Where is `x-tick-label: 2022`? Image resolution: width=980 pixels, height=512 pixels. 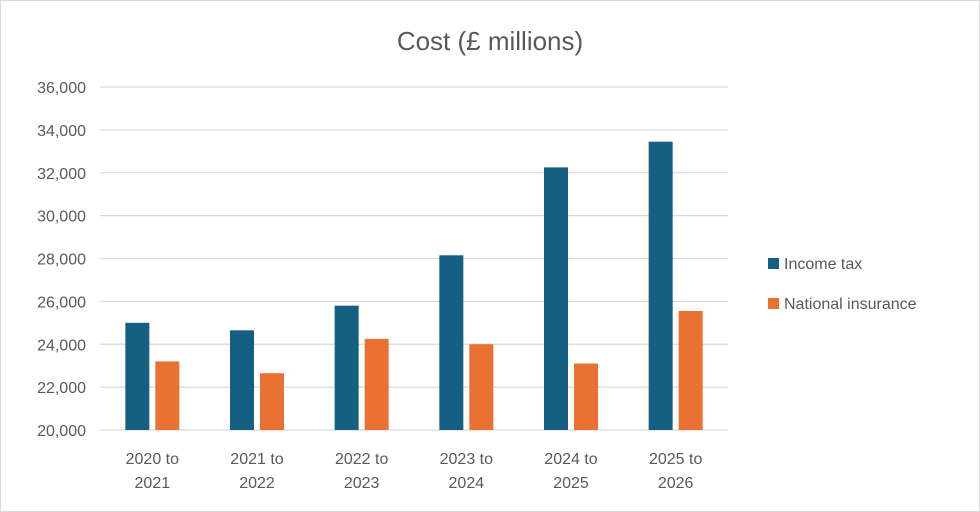 x-tick-label: 2022 is located at coordinates (257, 483).